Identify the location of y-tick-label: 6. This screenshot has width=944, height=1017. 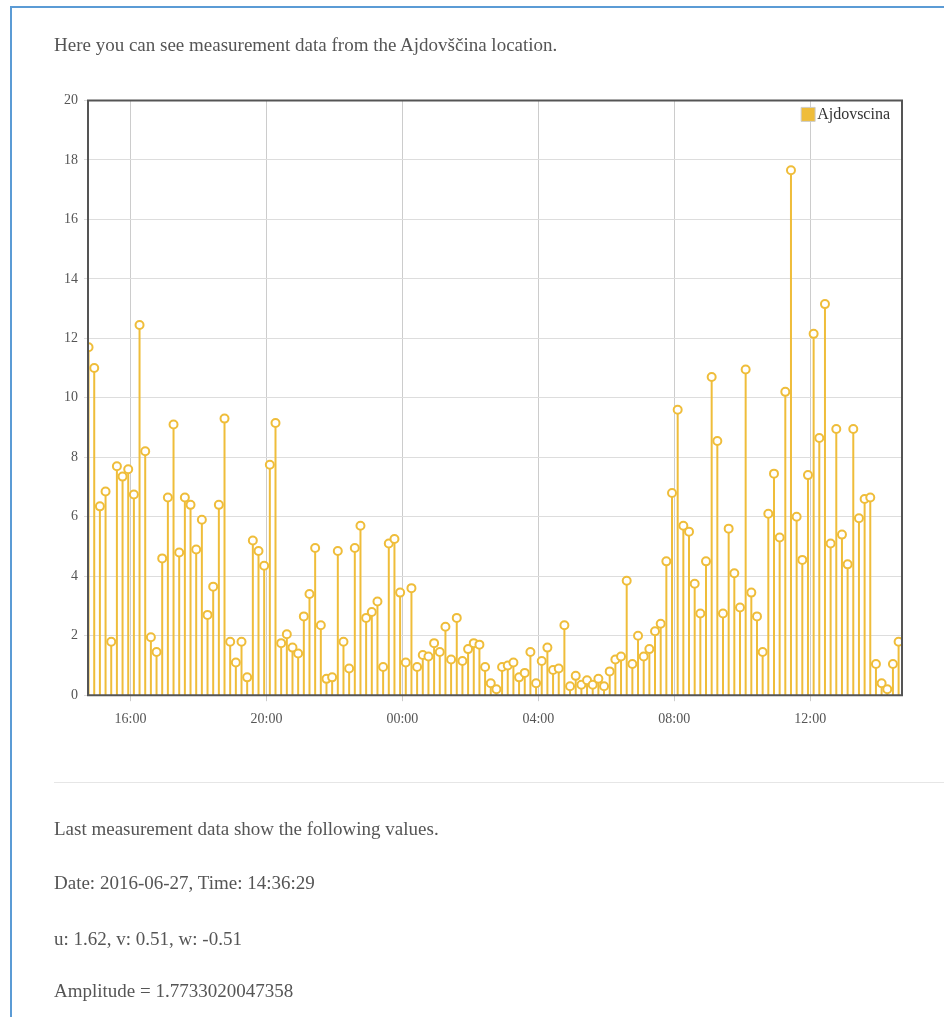
(74, 516).